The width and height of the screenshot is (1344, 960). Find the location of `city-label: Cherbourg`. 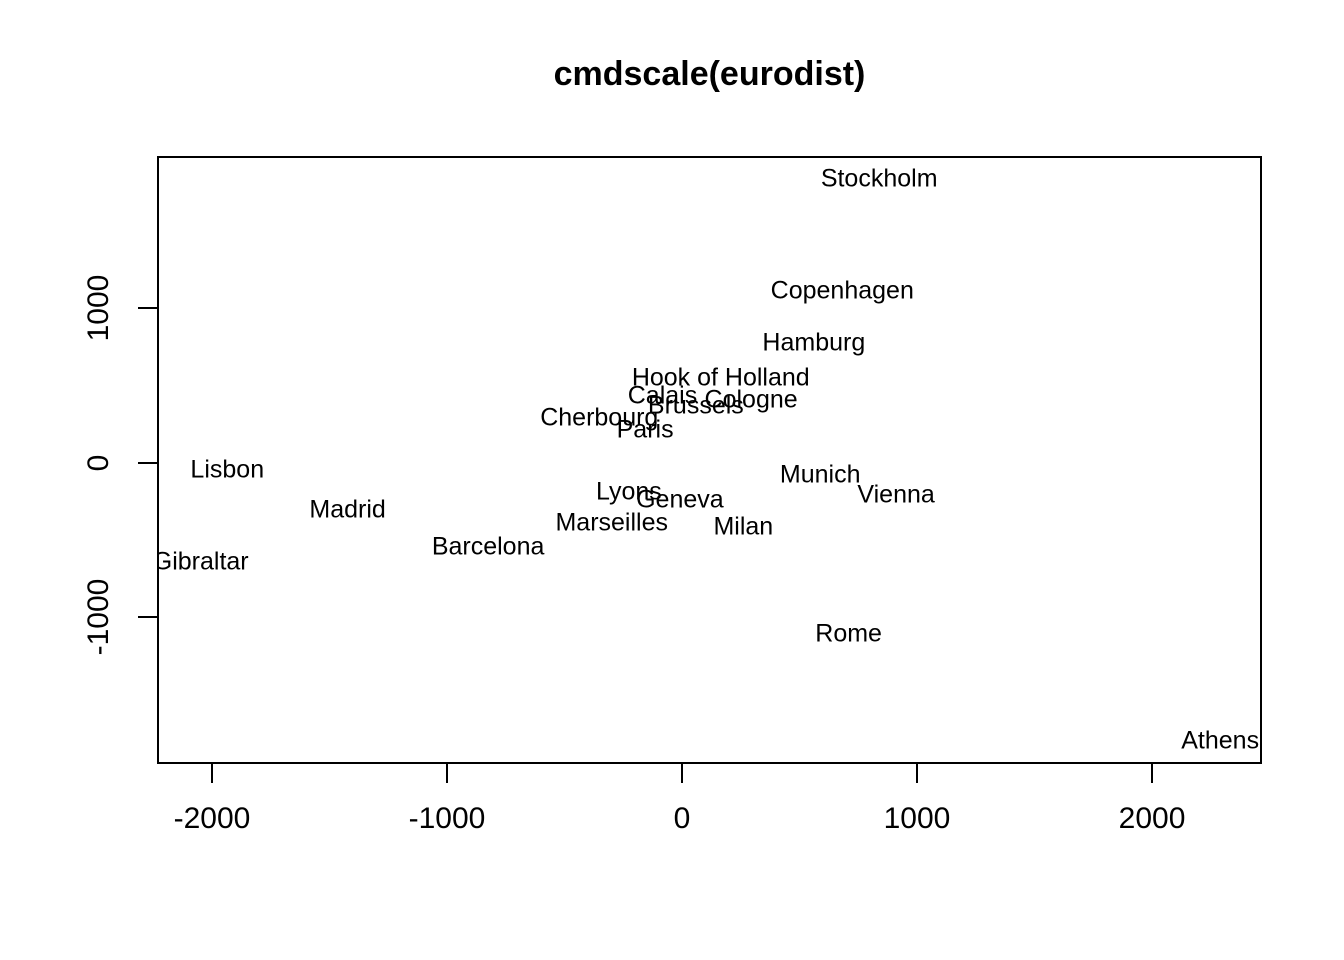

city-label: Cherbourg is located at coordinates (599, 417).